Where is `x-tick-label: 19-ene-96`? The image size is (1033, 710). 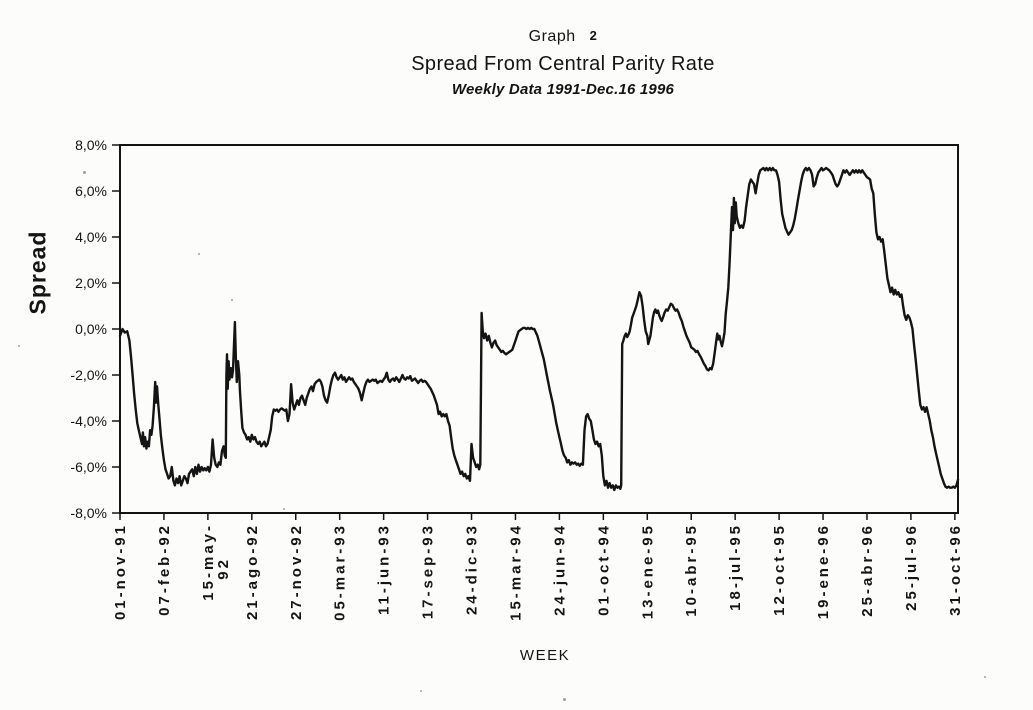 x-tick-label: 19-ene-96 is located at coordinates (823, 571).